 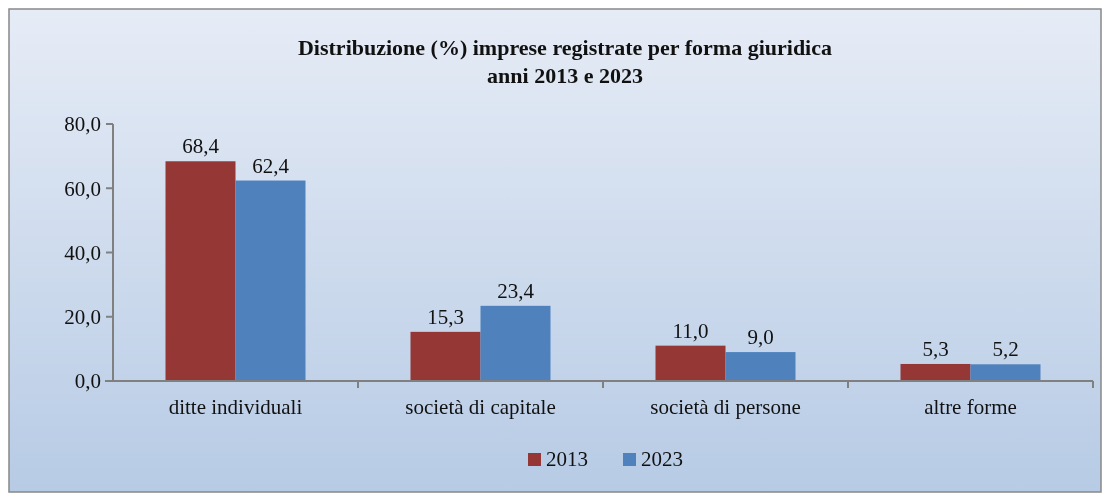 I want to click on x-tick-label: società di persone, so click(x=725, y=407).